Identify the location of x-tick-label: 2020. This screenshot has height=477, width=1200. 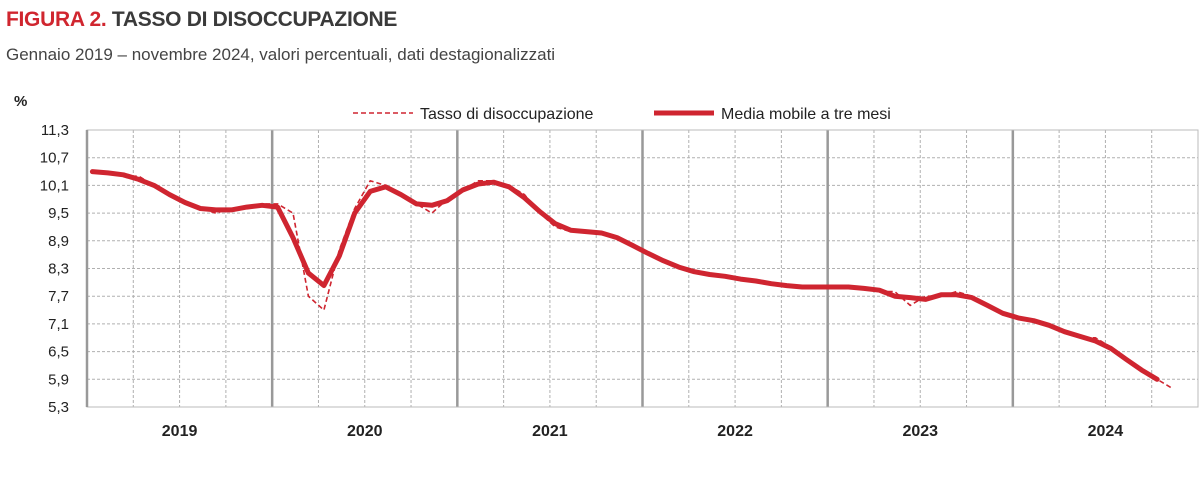
(365, 431).